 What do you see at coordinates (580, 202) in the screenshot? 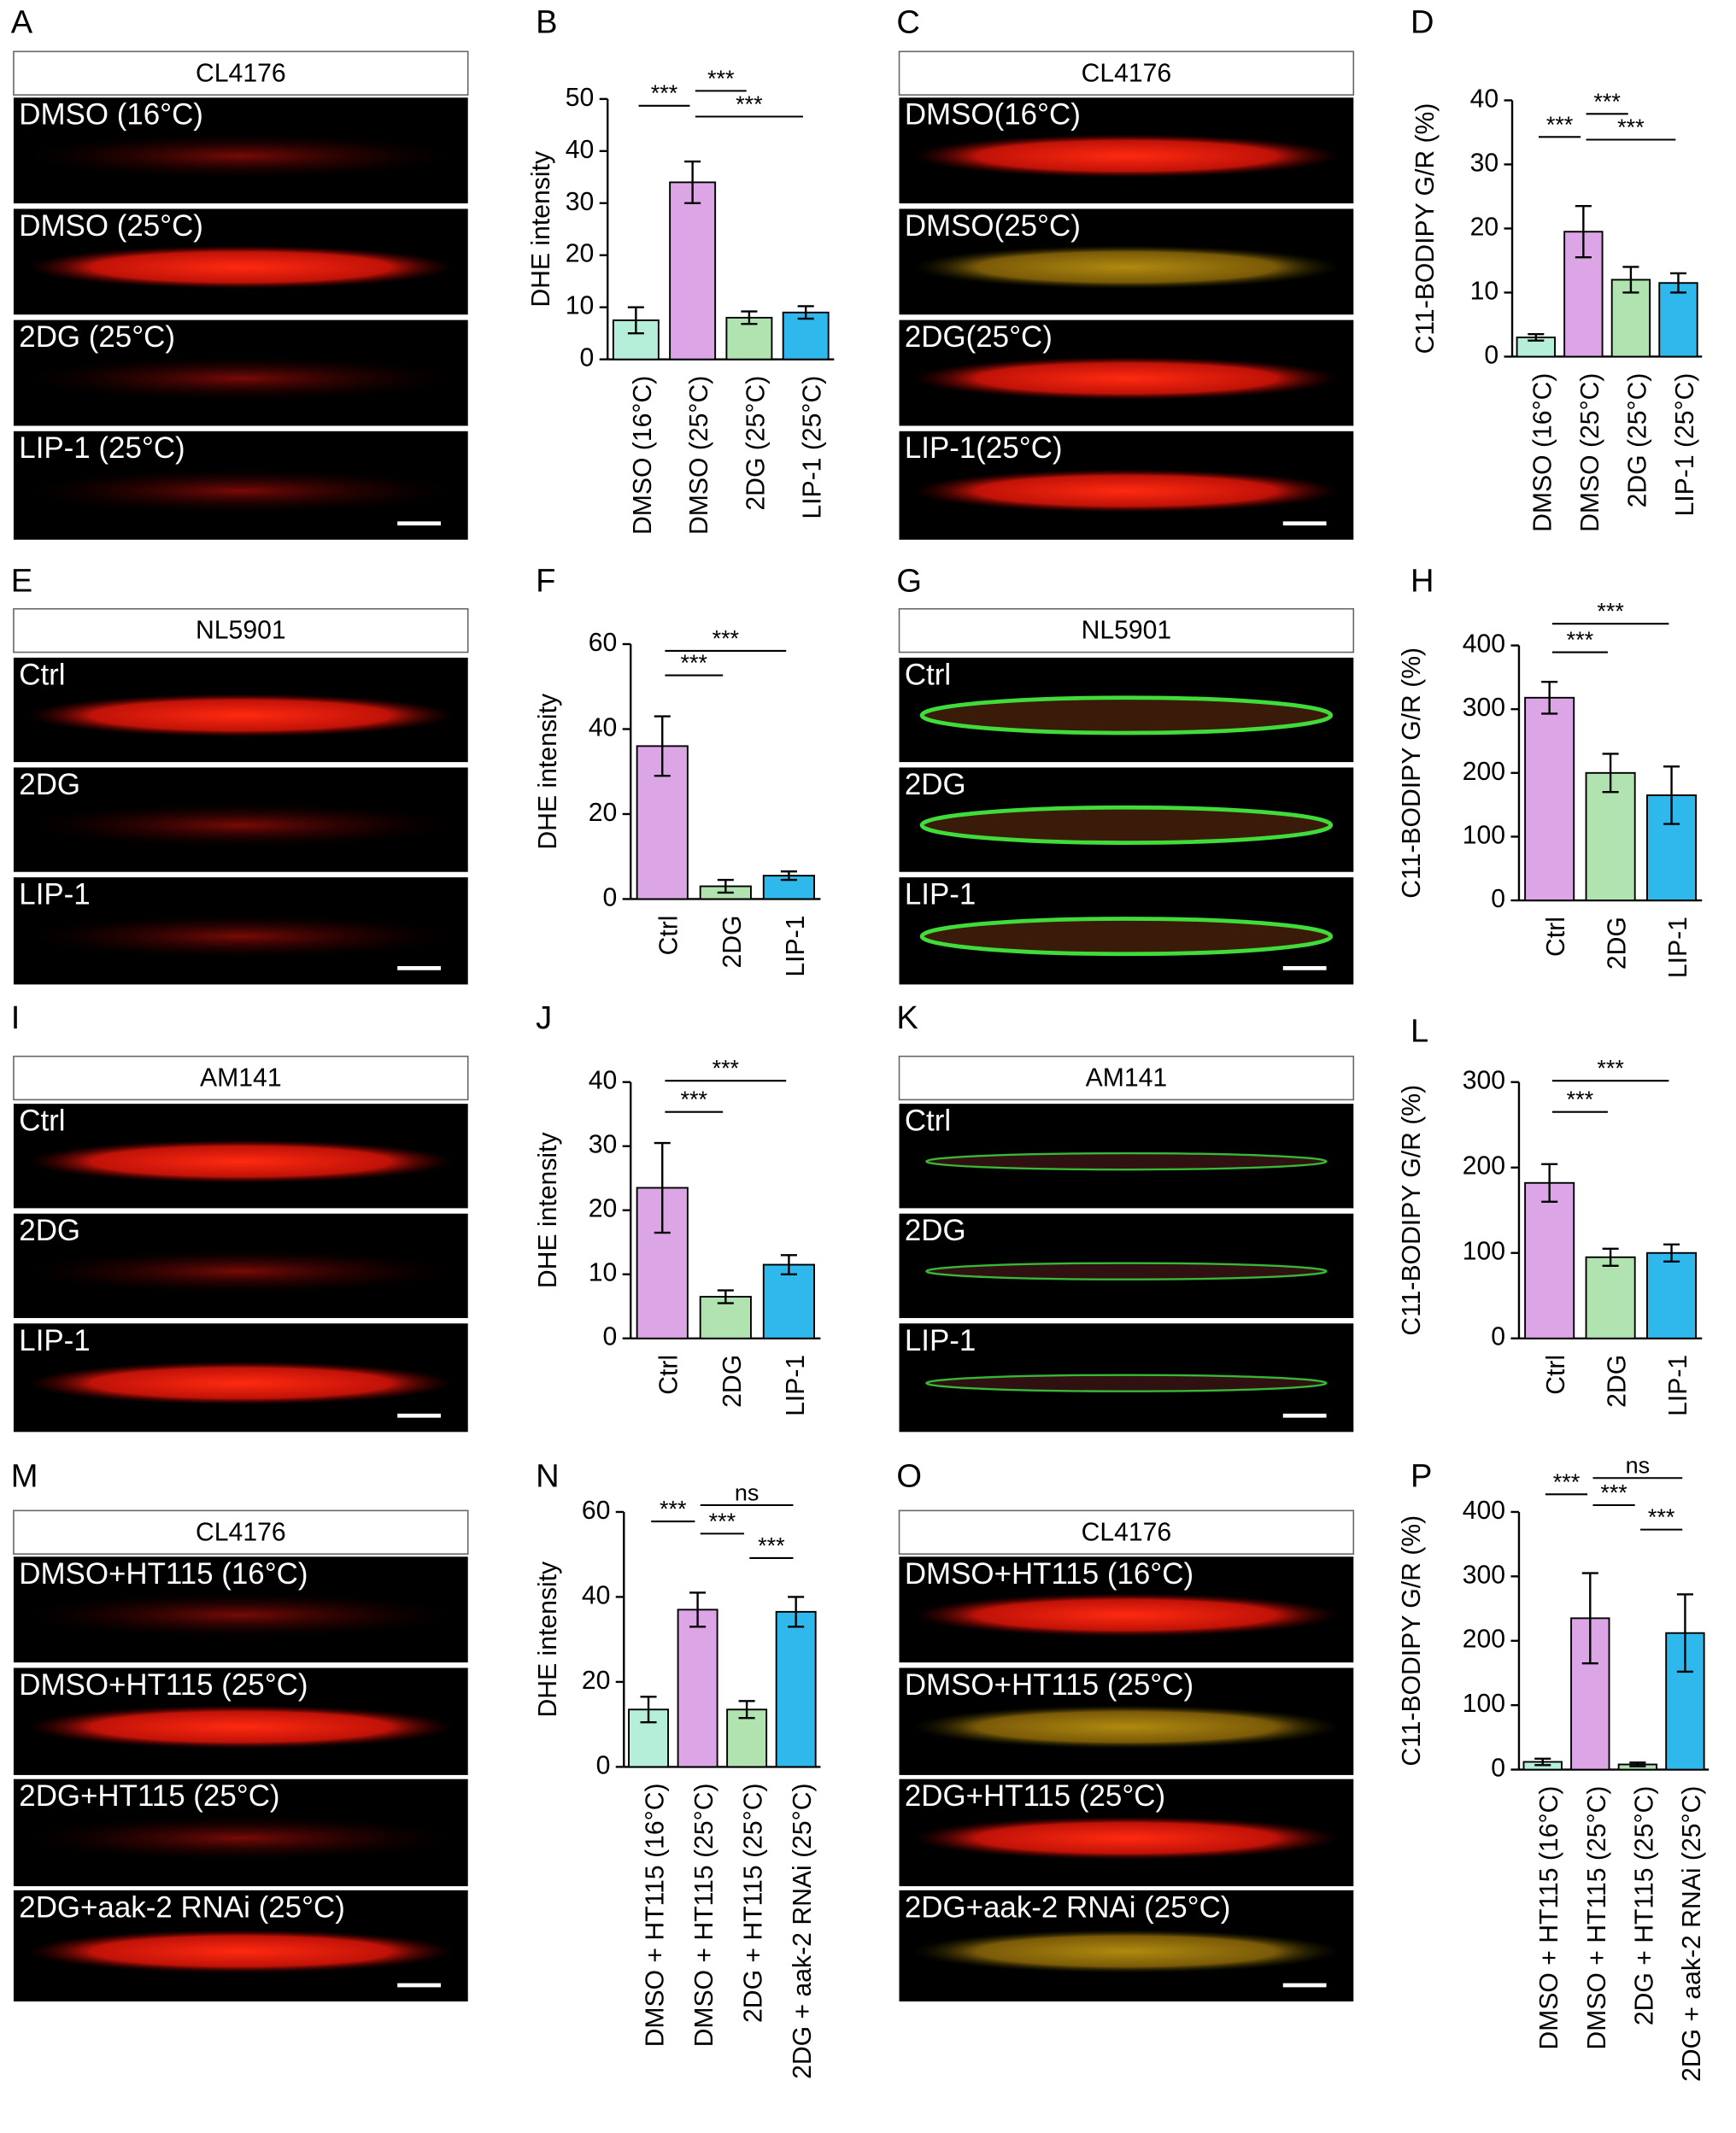
I see `y-tick-label: 30` at bounding box center [580, 202].